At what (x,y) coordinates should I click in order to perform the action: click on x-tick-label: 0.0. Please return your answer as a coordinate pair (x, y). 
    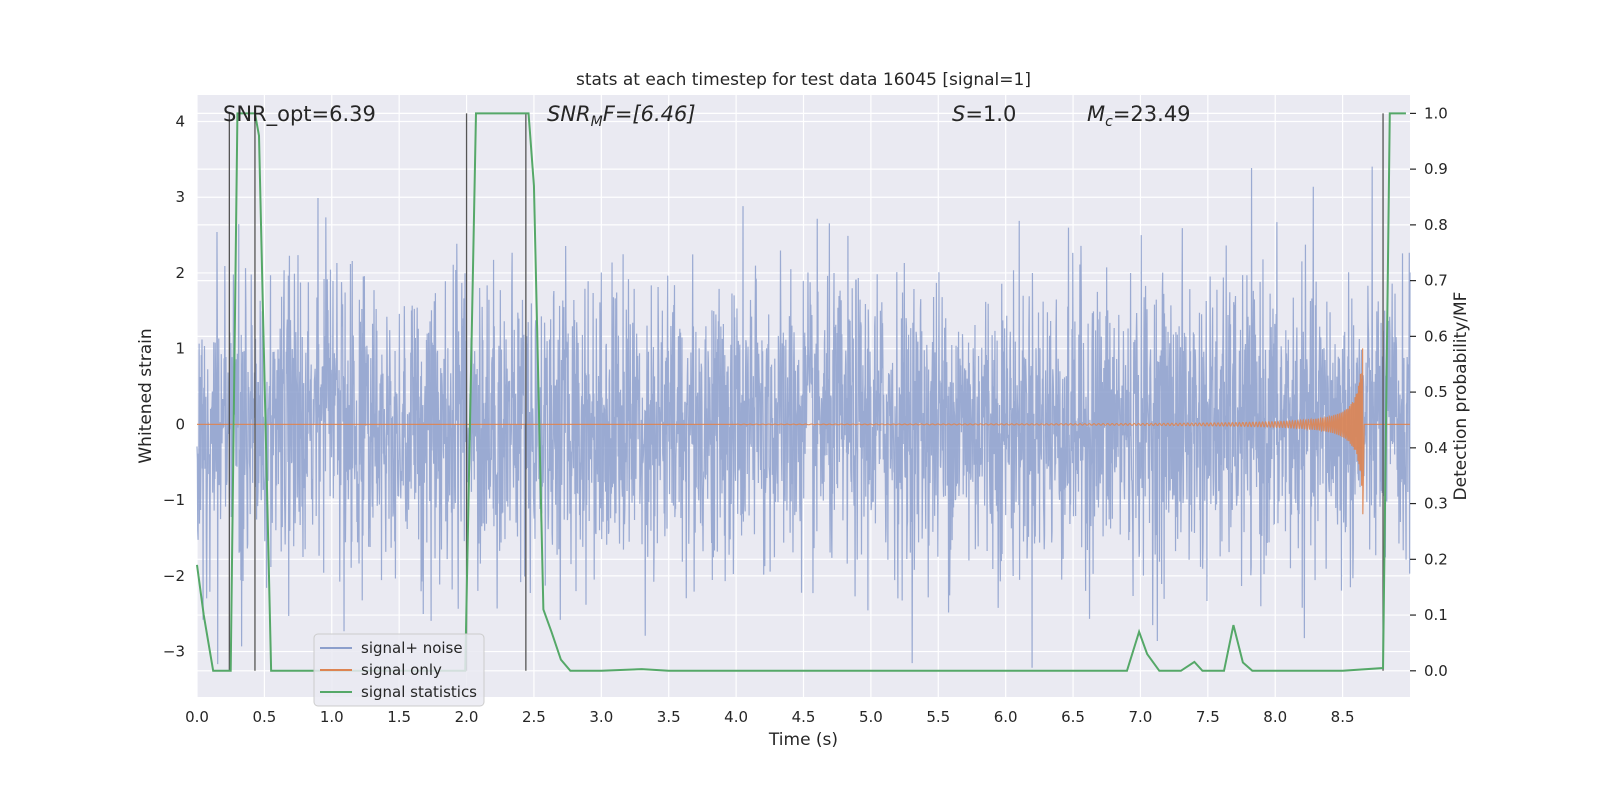
    Looking at the image, I should click on (197, 717).